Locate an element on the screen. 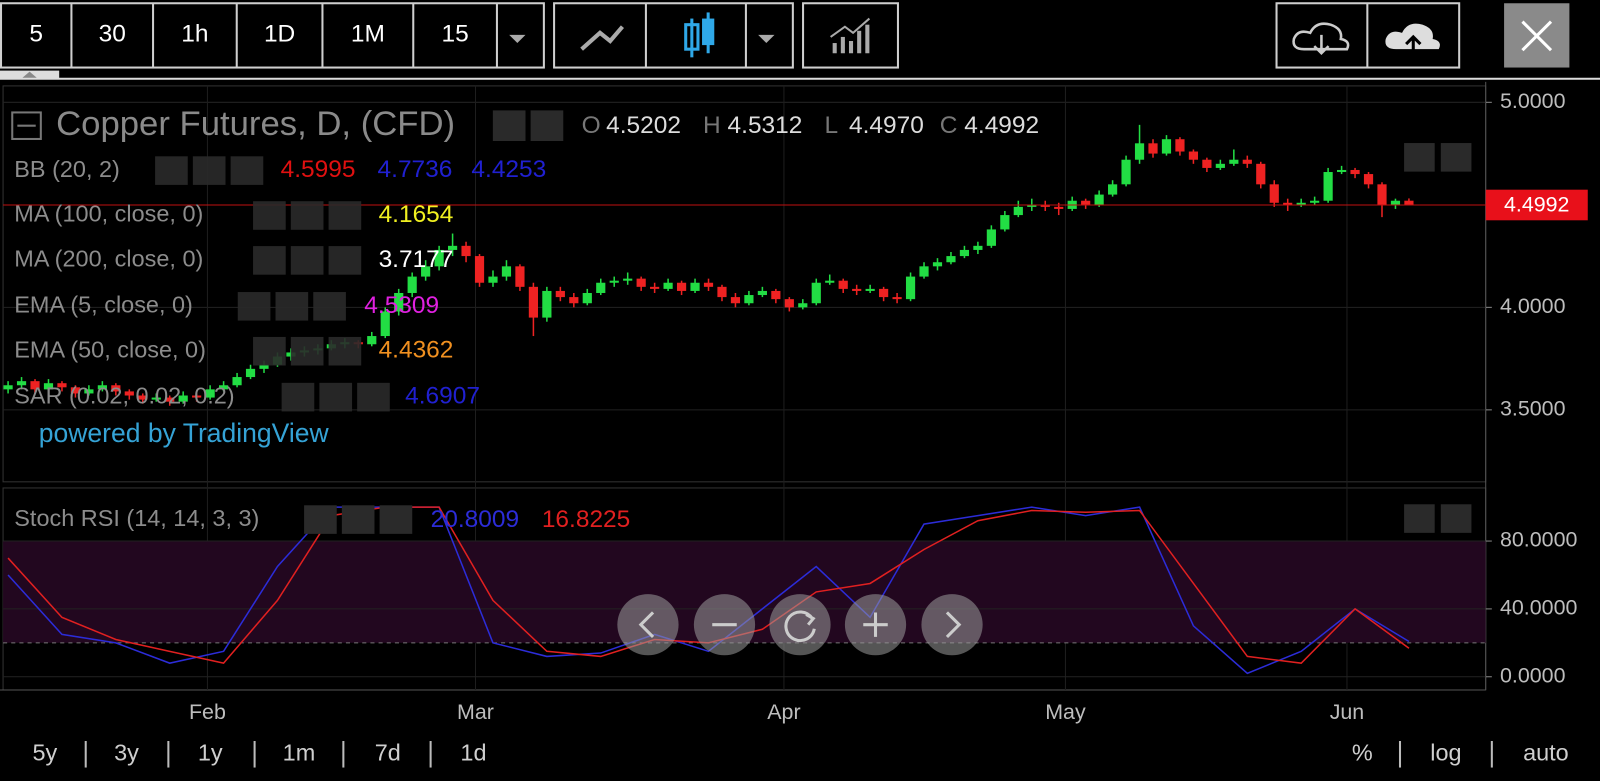  chart-type-dropdown is located at coordinates (766, 39).